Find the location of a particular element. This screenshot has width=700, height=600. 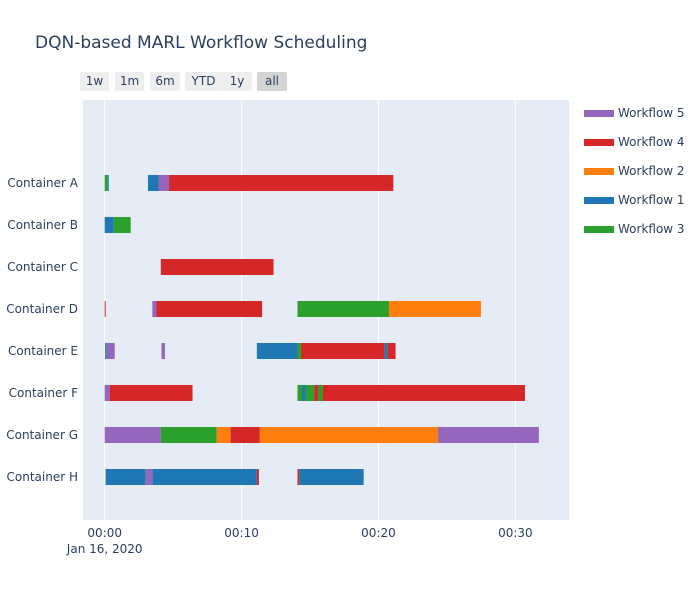

chart-title: DQN-based MARL Workflow Scheduling is located at coordinates (201, 43).